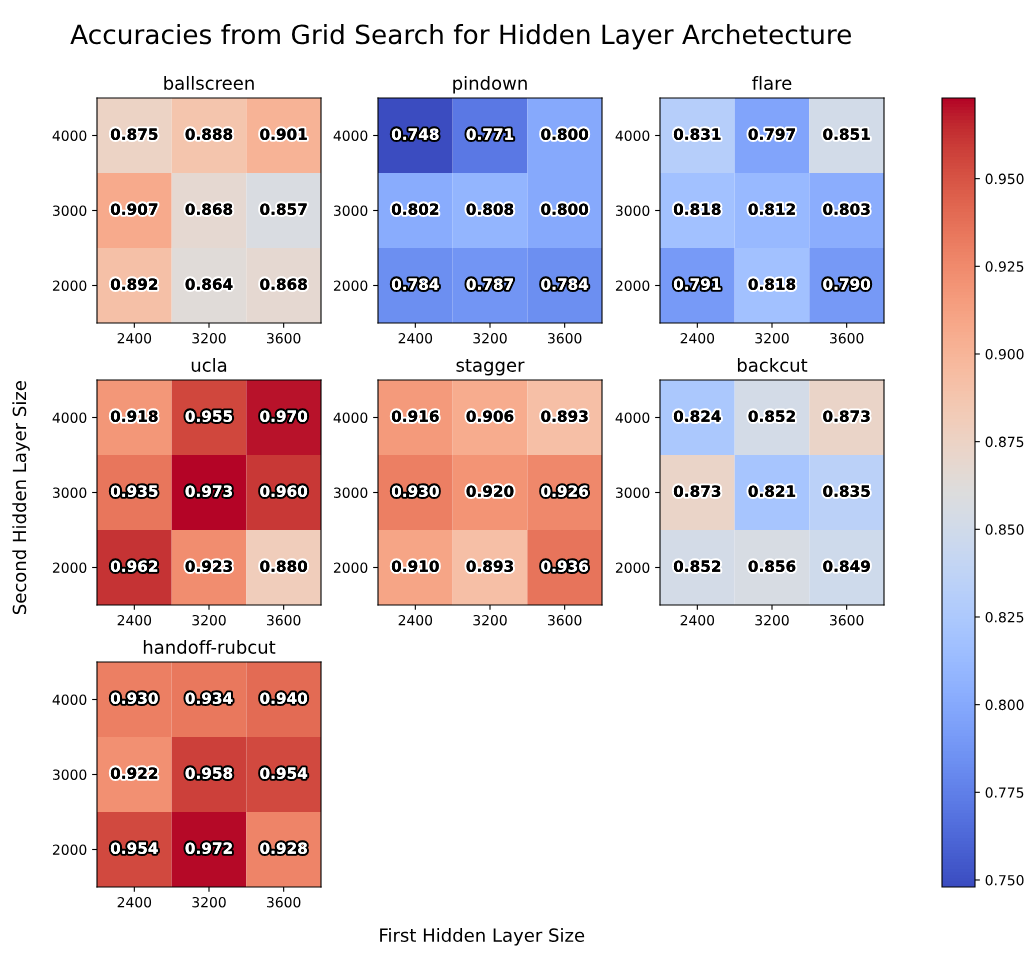 This screenshot has height=957, width=1025. I want to click on data-label: 0.803, so click(846, 209).